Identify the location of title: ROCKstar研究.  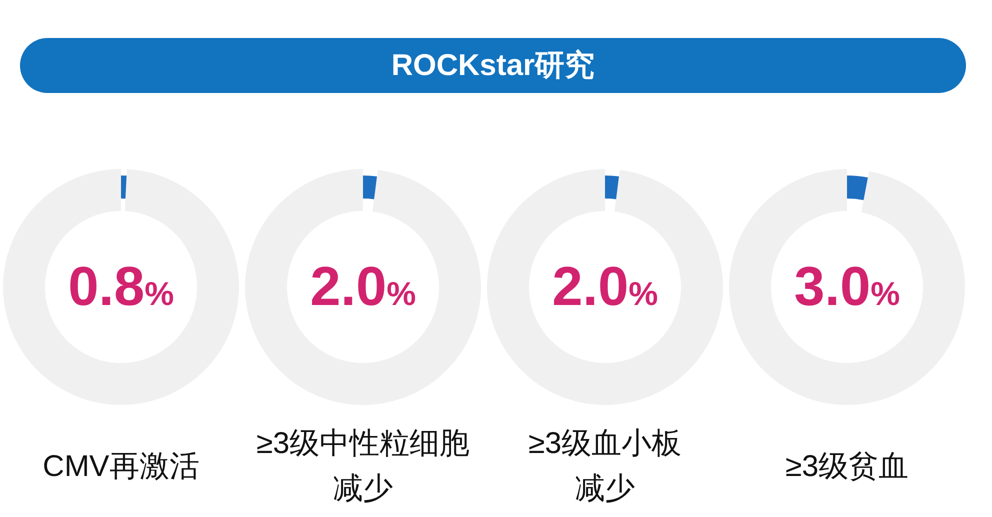
(493, 66).